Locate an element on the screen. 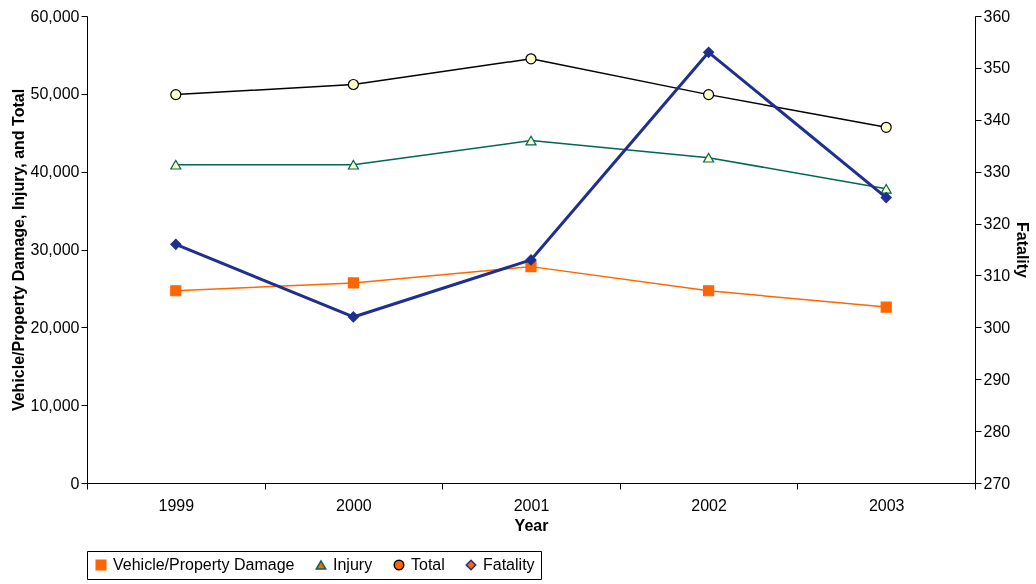  y-axis-title: Vehicle/Property Damage, Injury, and Total is located at coordinates (18, 250).